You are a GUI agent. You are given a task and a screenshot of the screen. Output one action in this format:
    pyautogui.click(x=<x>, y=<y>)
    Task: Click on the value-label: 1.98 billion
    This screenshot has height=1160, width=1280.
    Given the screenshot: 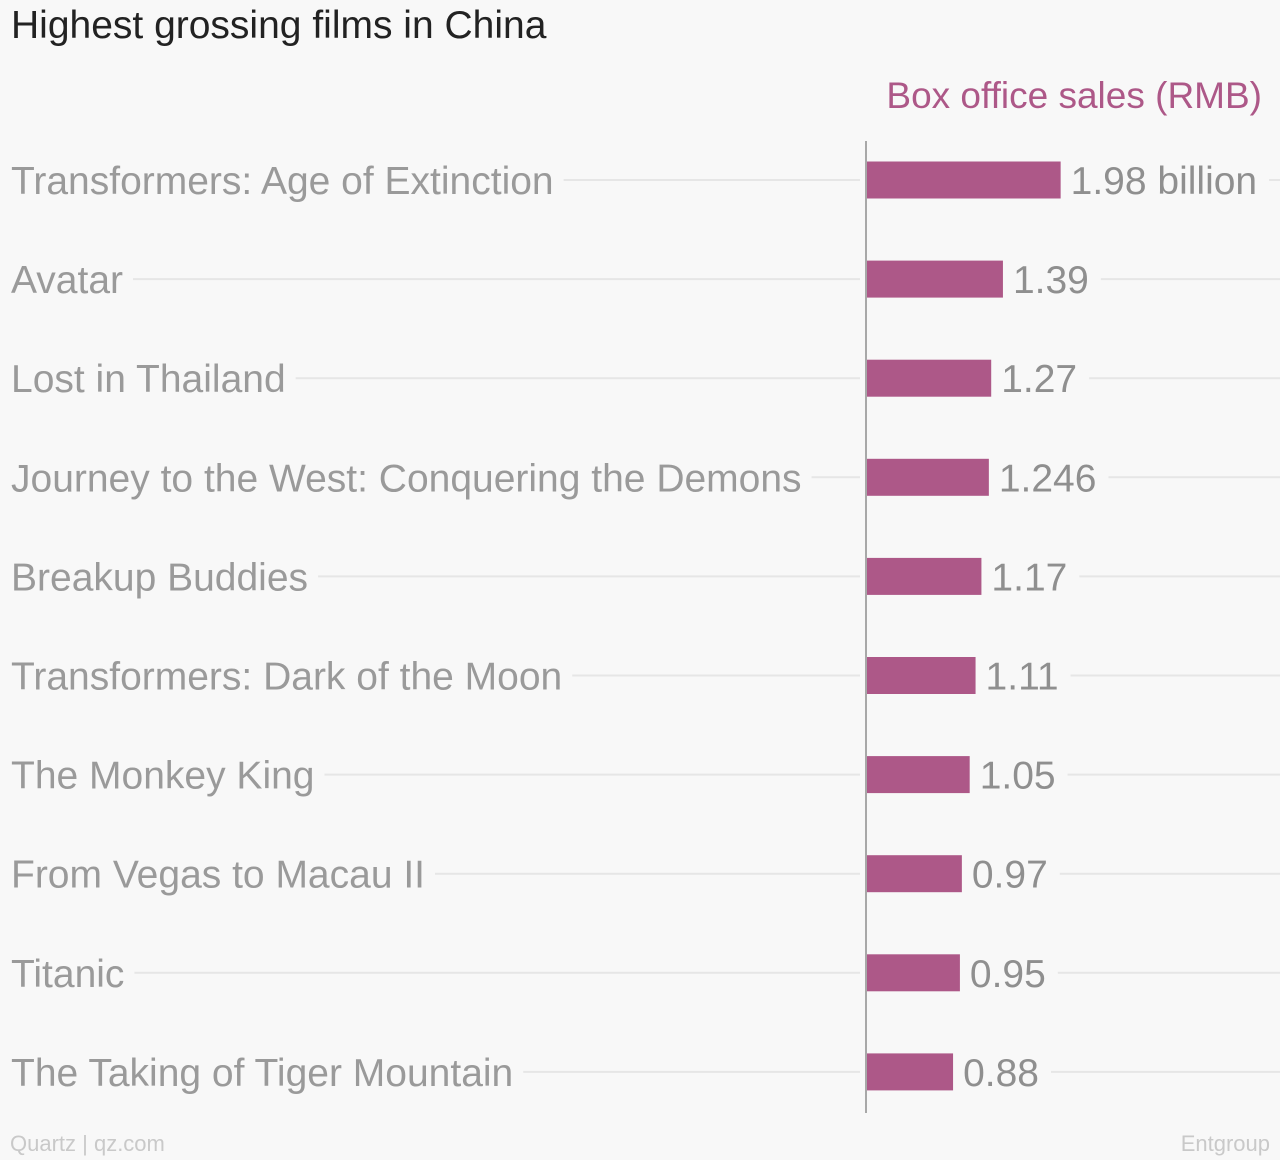 What is the action you would take?
    pyautogui.click(x=1164, y=181)
    